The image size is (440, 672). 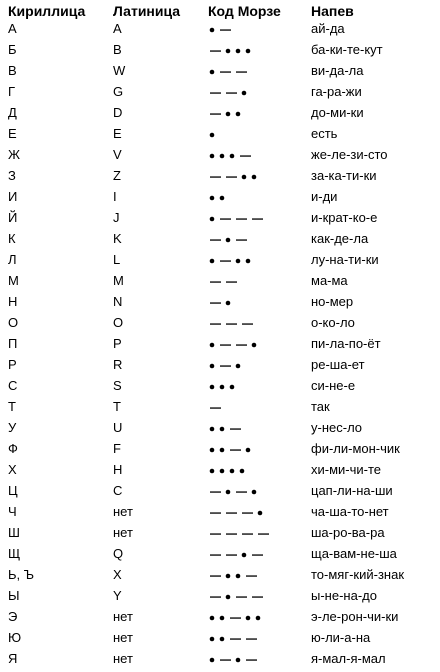 I want to click on latin-letter: H, so click(x=118, y=469).